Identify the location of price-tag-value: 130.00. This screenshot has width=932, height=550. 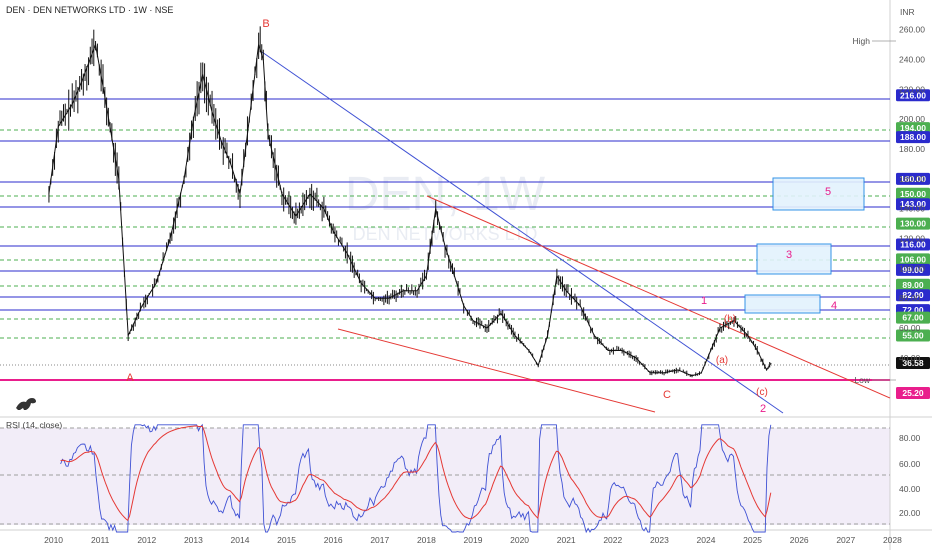
(913, 224).